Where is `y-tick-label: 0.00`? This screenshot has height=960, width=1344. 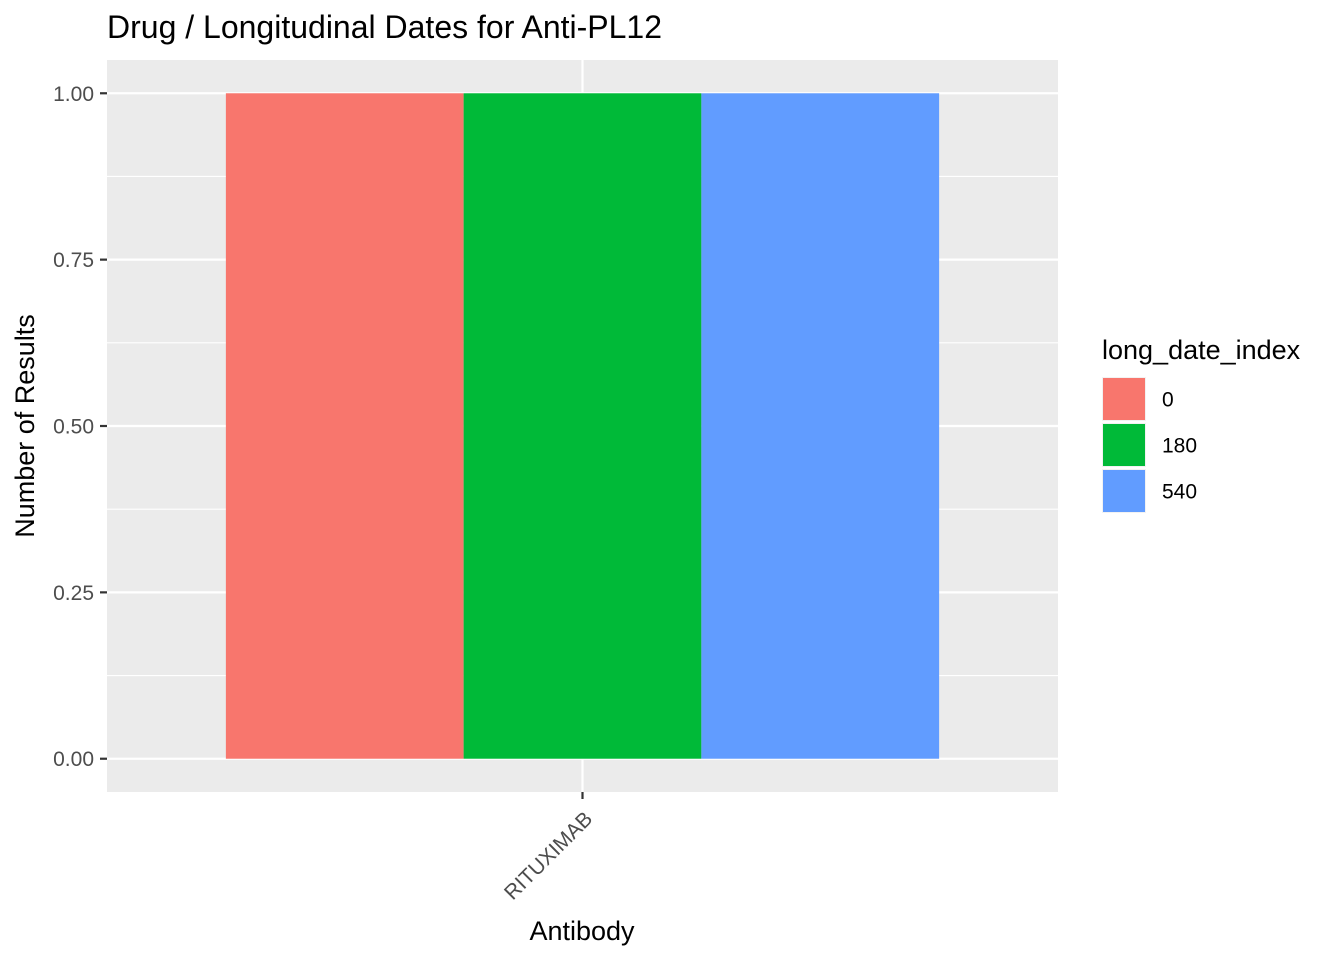 y-tick-label: 0.00 is located at coordinates (73, 759).